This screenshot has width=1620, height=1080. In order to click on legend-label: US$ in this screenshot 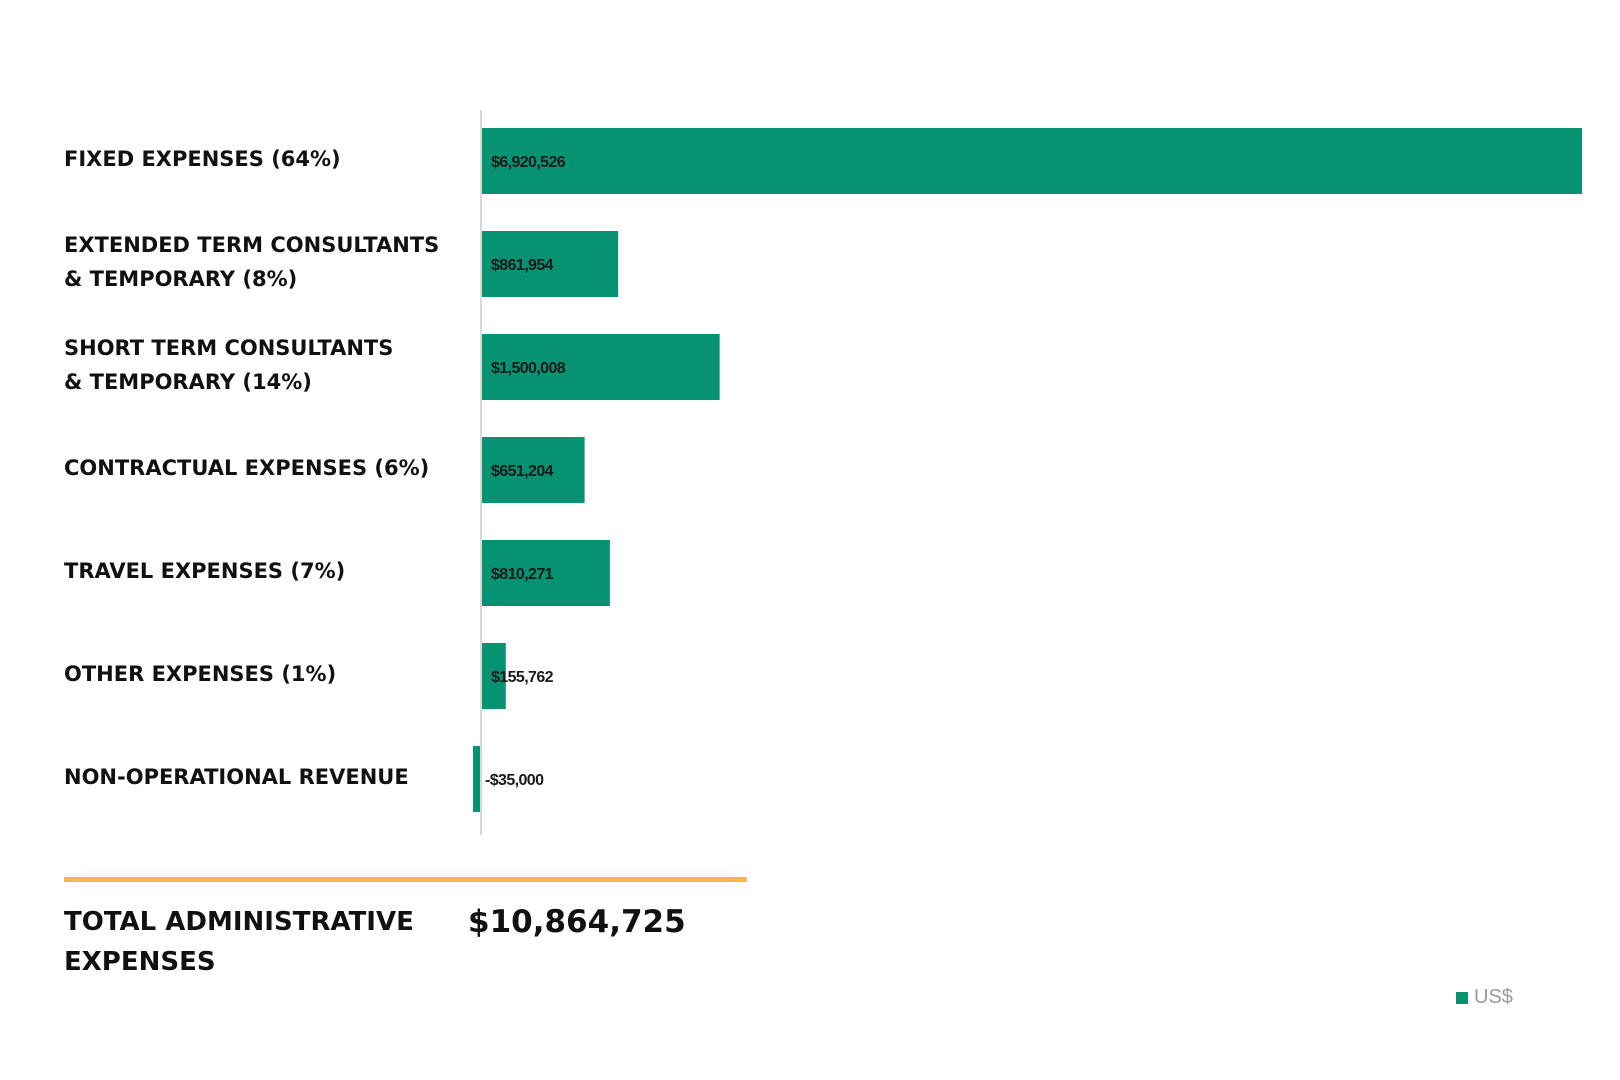, I will do `click(1493, 997)`.